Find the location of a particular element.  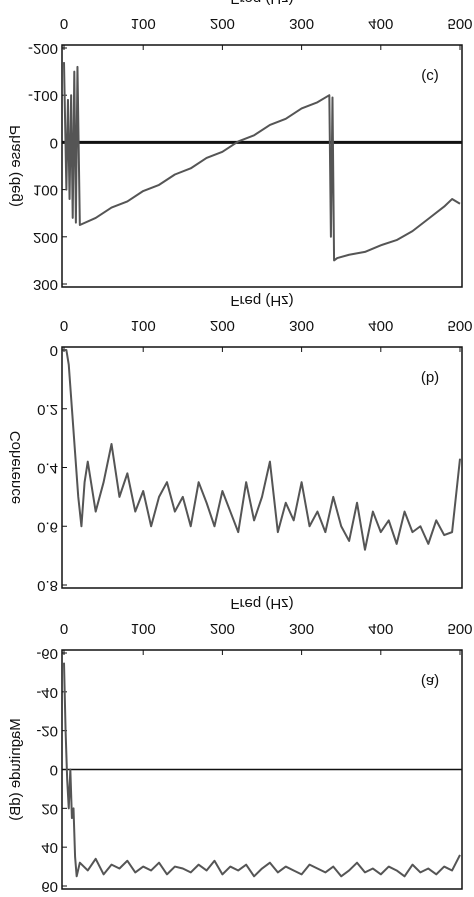

y-tick-label: 0.6 is located at coordinates (47, 526).